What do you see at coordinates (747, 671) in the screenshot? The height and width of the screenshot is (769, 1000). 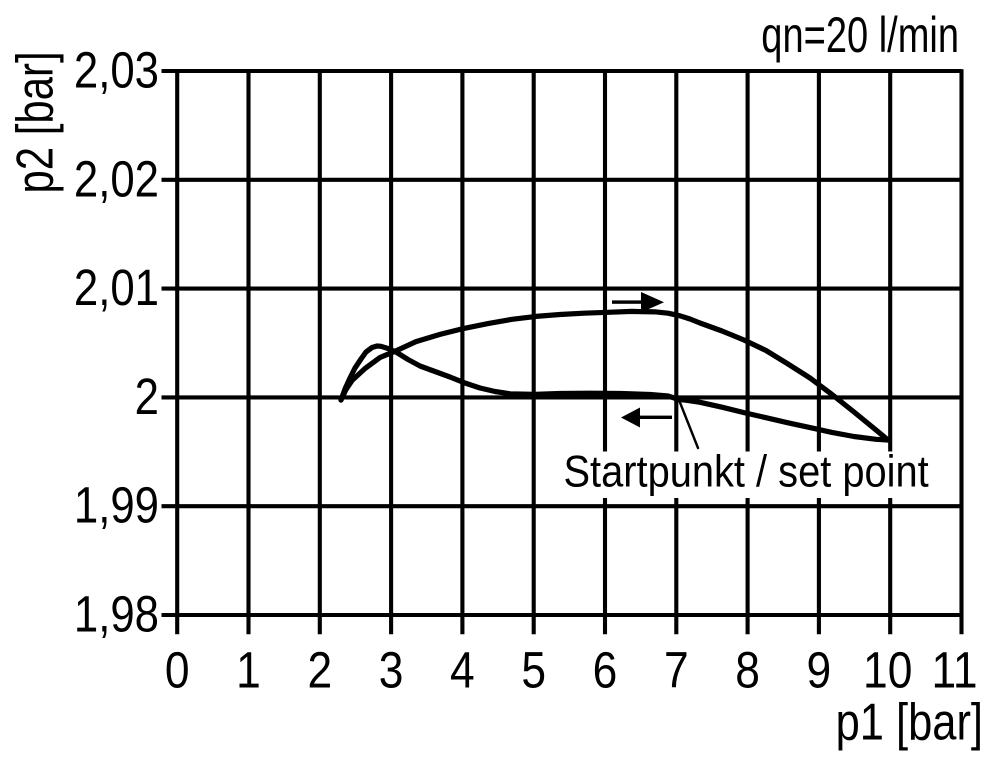 I see `svg-text: 8` at bounding box center [747, 671].